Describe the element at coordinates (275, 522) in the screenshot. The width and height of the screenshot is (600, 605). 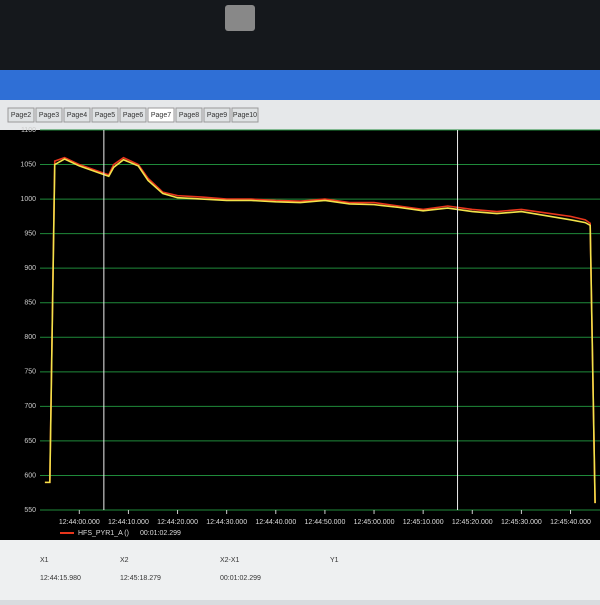
I see `x-tick-label: 12:44:40.000` at that location.